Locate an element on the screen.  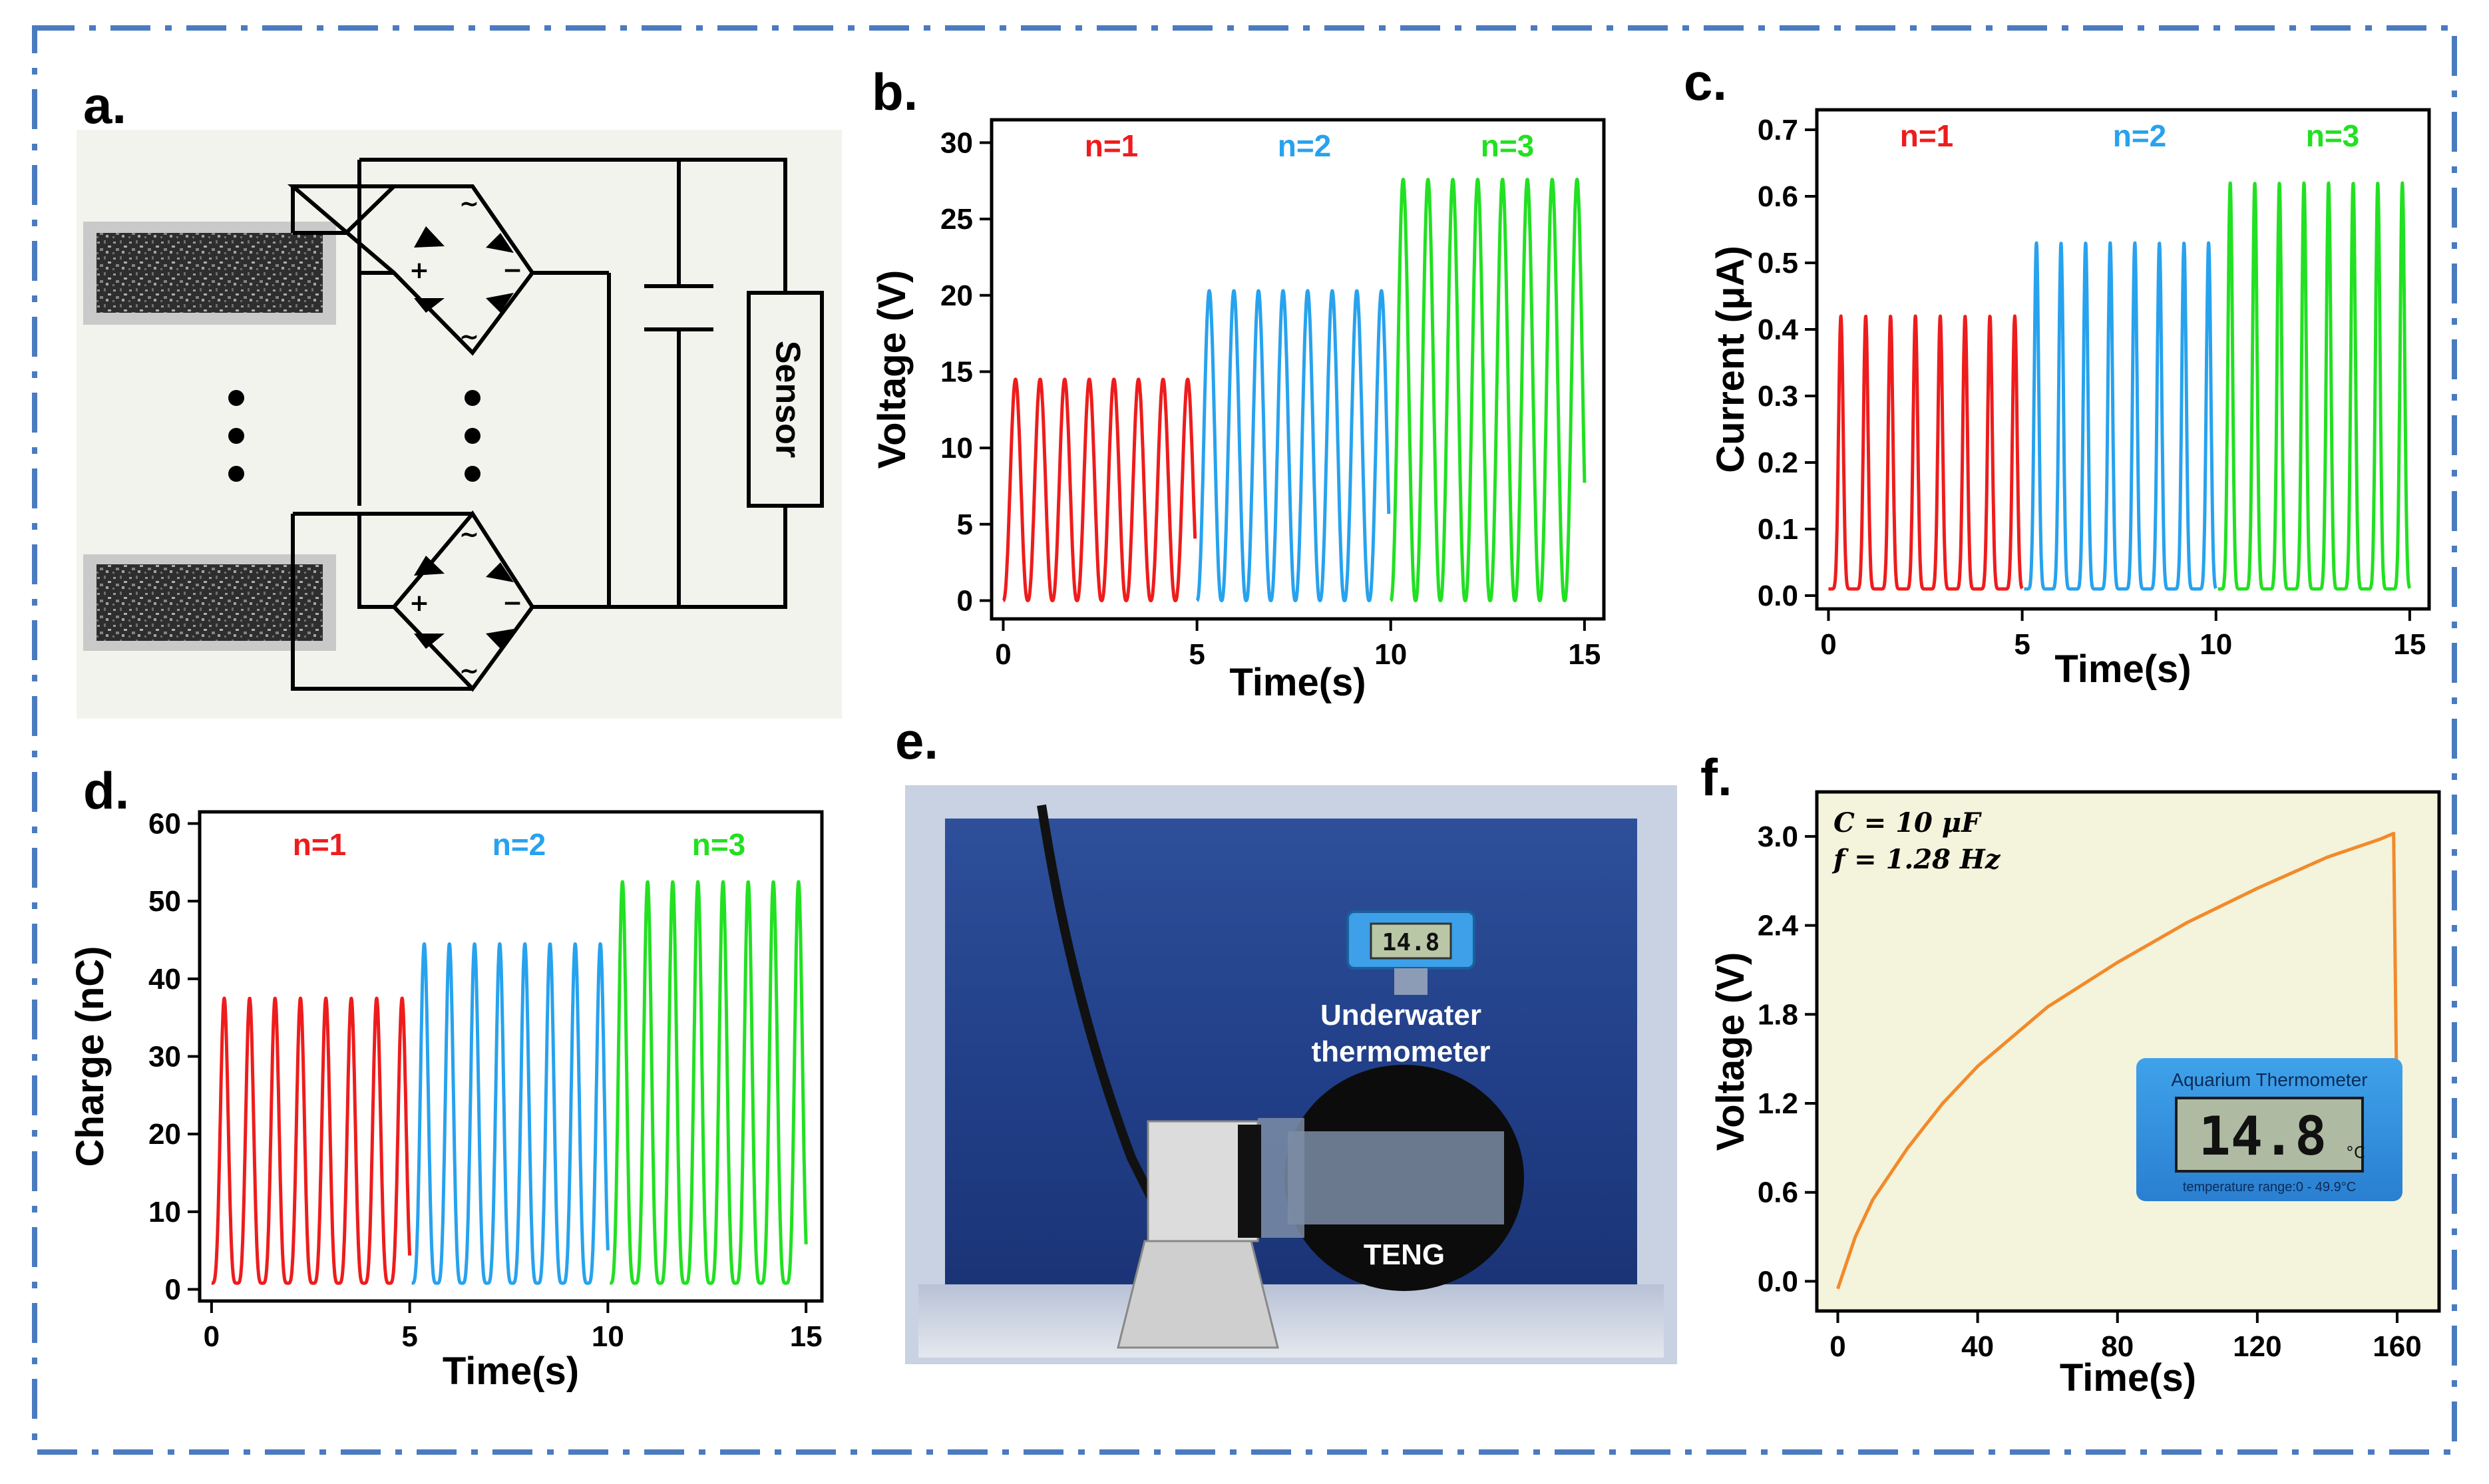
y-axis-title: Current (μA) is located at coordinates (1730, 359).